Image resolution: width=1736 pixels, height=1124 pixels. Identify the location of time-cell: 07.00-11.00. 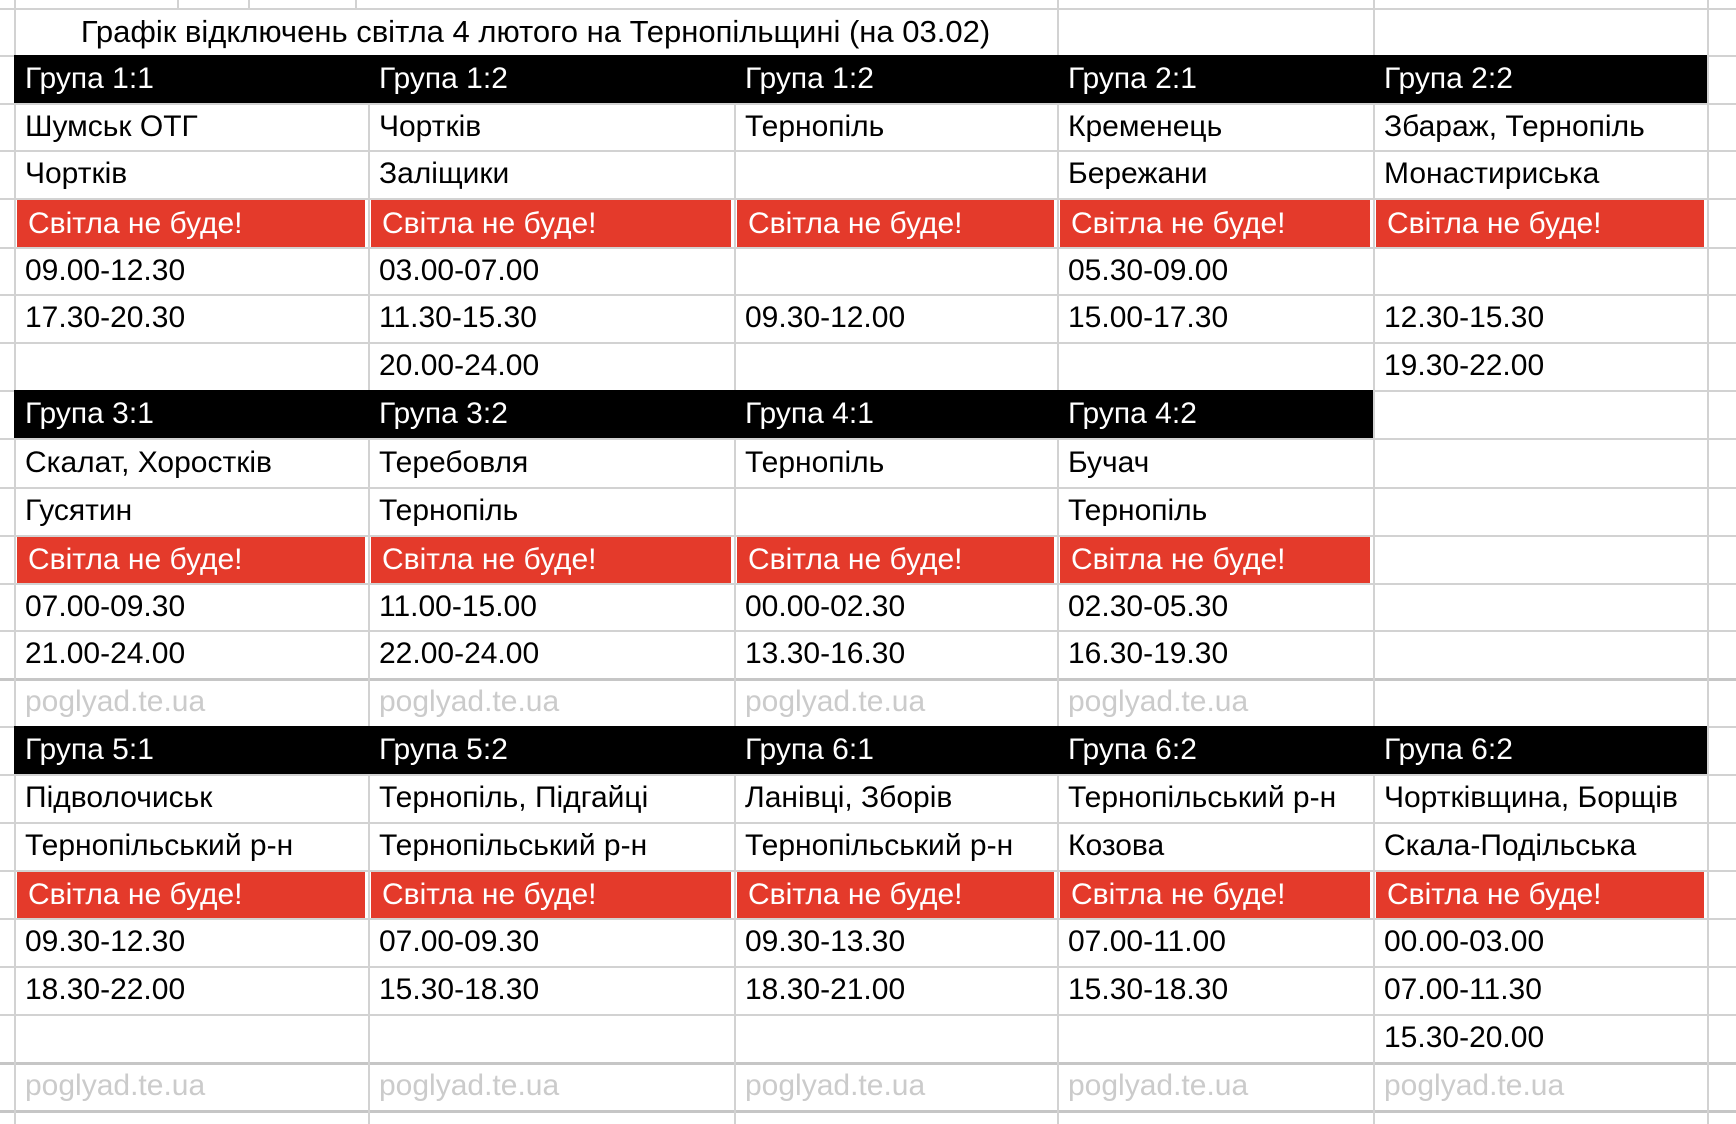
(1147, 941).